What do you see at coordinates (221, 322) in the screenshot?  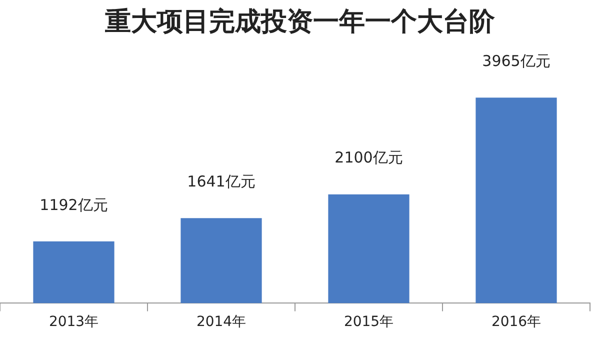 I see `x-tick-label: 2014年` at bounding box center [221, 322].